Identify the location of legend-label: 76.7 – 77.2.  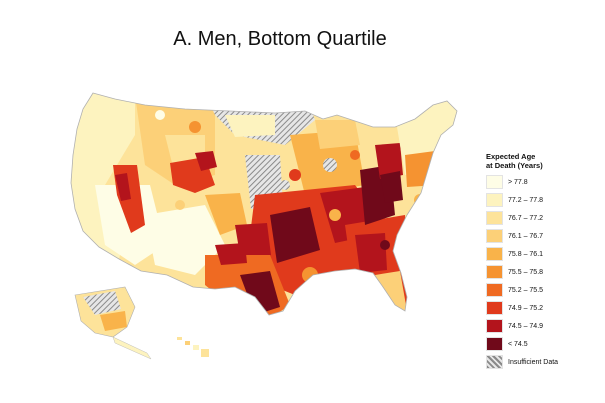
(526, 218).